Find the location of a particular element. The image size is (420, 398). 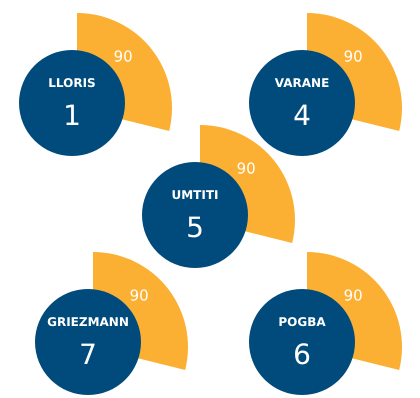

text: 7 is located at coordinates (88, 354).